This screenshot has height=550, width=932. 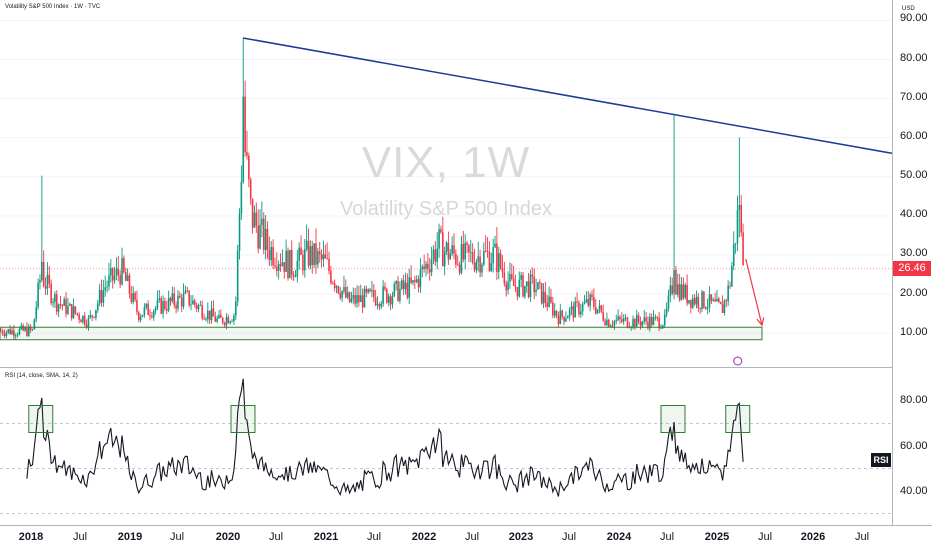 What do you see at coordinates (243, 419) in the screenshot?
I see `rsi-highlight-box` at bounding box center [243, 419].